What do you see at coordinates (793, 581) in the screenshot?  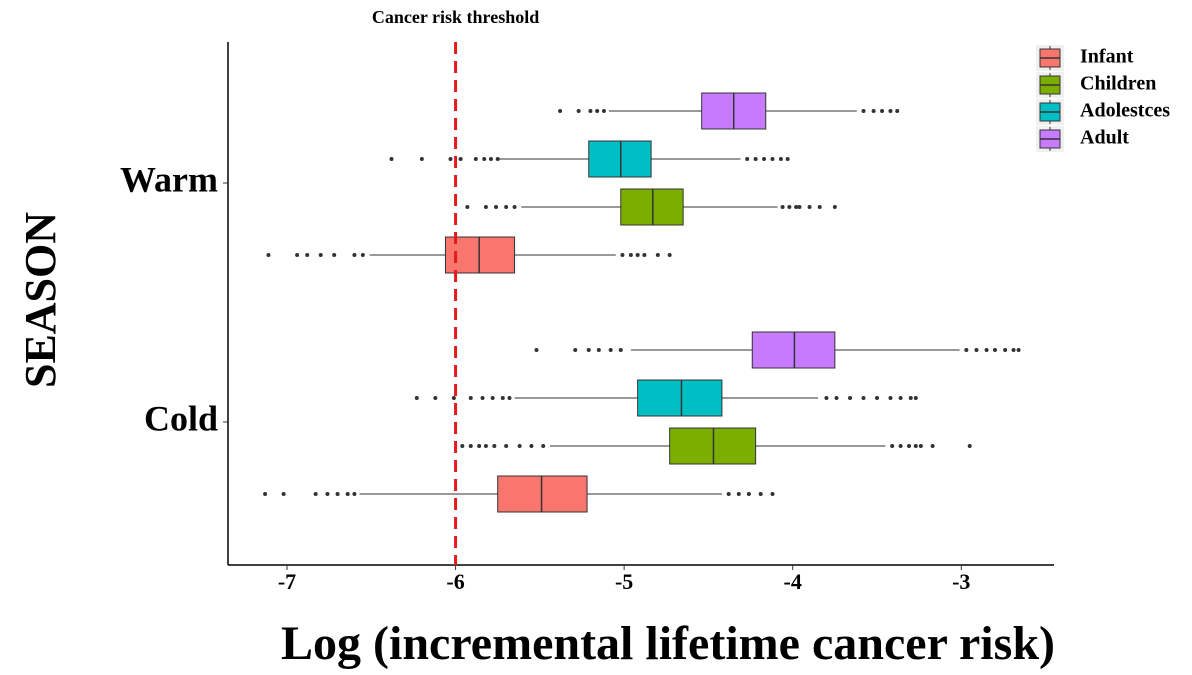 I see `x-tick-label: -4` at bounding box center [793, 581].